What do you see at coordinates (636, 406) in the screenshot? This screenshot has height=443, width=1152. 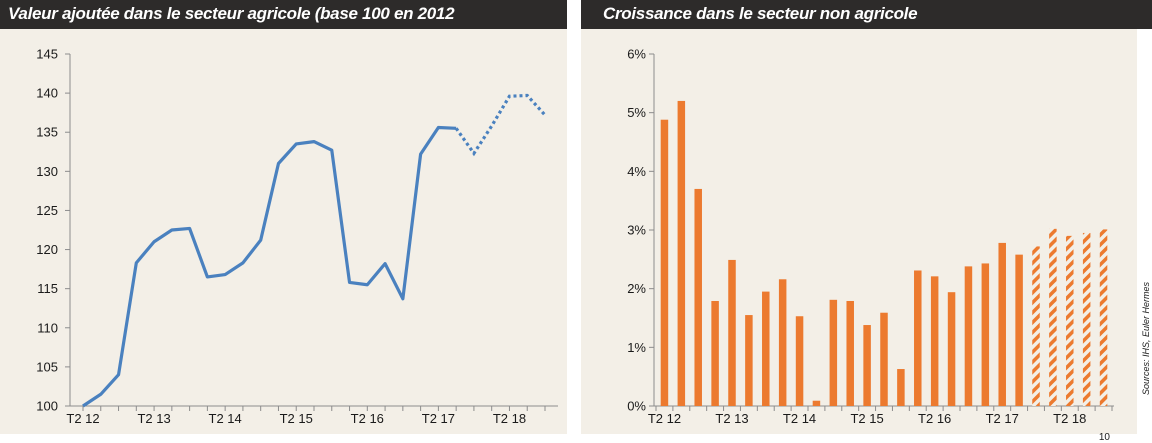 I see `y-tick-label: 0%` at bounding box center [636, 406].